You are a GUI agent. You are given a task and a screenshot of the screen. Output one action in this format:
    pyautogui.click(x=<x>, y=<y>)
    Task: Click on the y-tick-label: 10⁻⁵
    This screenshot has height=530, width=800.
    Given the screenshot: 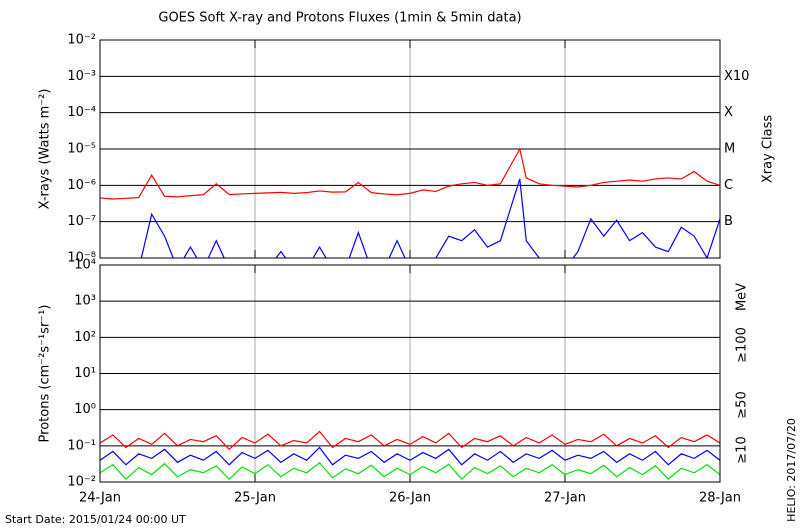 What is the action you would take?
    pyautogui.click(x=81, y=149)
    